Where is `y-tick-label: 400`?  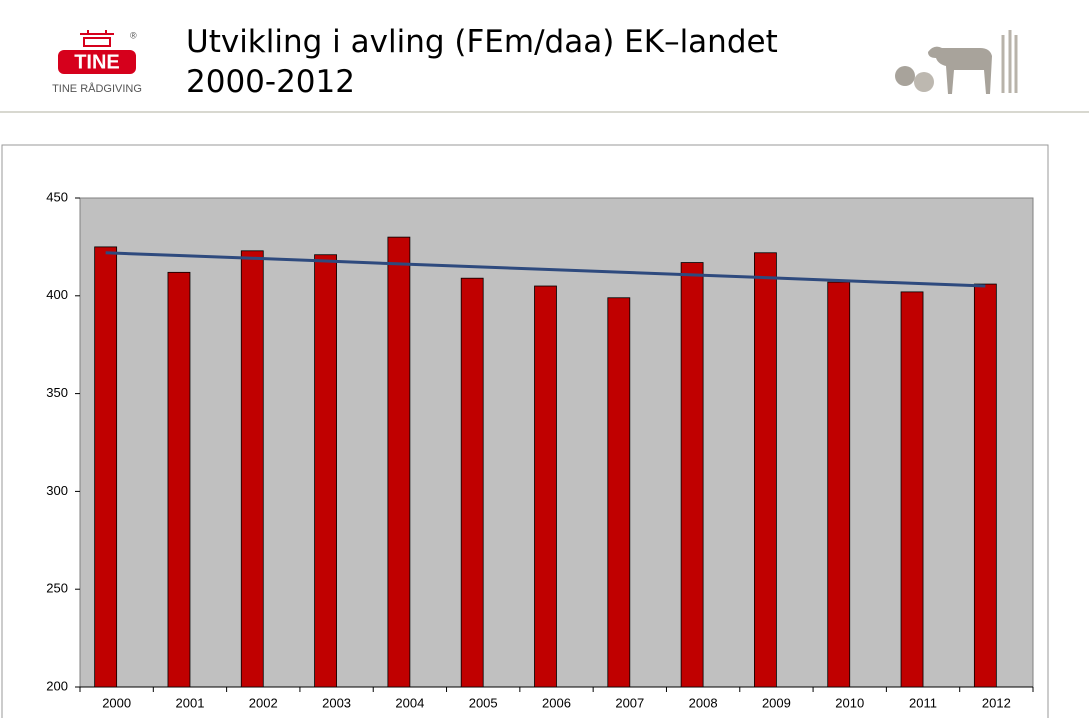 y-tick-label: 400 is located at coordinates (57, 294).